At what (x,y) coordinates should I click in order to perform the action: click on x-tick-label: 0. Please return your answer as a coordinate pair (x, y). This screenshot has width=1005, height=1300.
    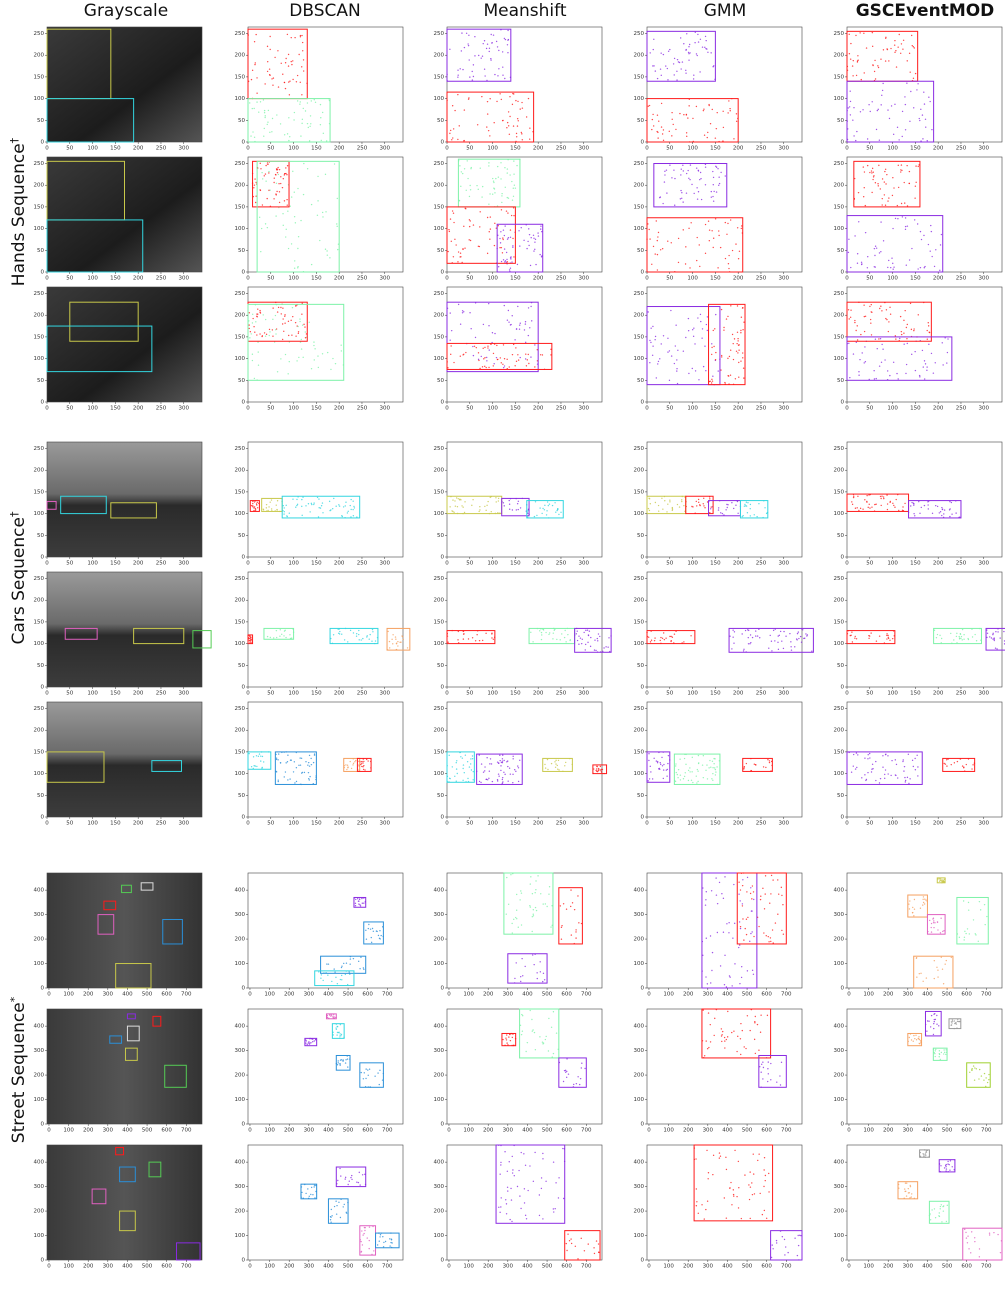
    Looking at the image, I should click on (248, 149).